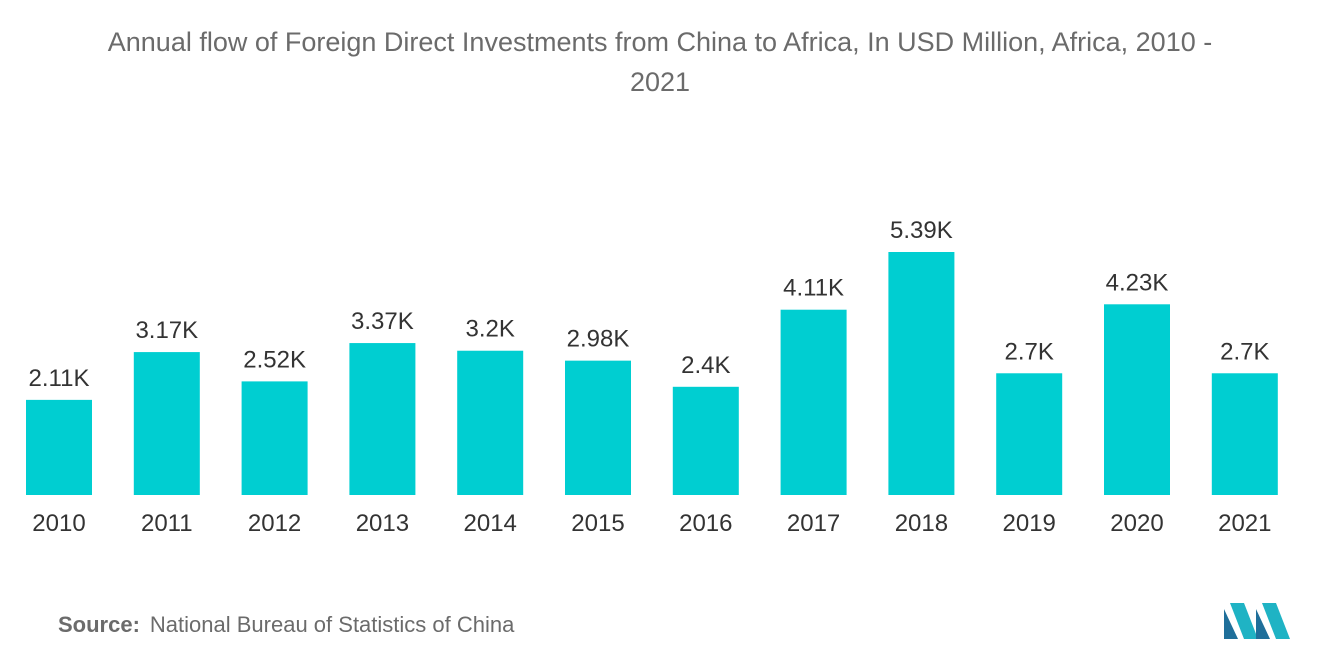 This screenshot has height=665, width=1320. I want to click on x-tick-label-2018: 2018, so click(921, 523).